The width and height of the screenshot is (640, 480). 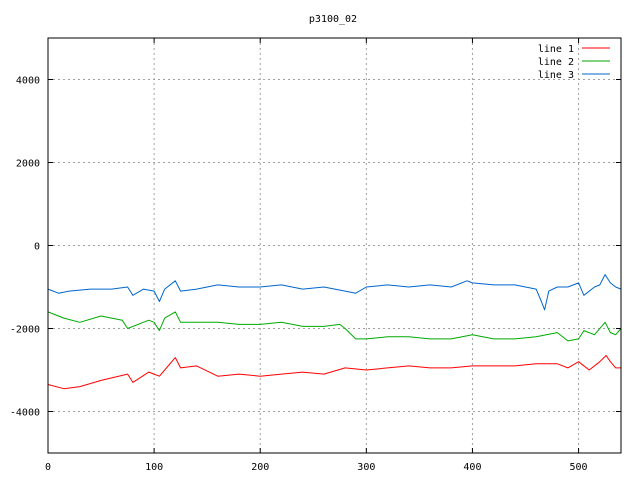 I want to click on x-tick-label: 400, so click(x=472, y=467).